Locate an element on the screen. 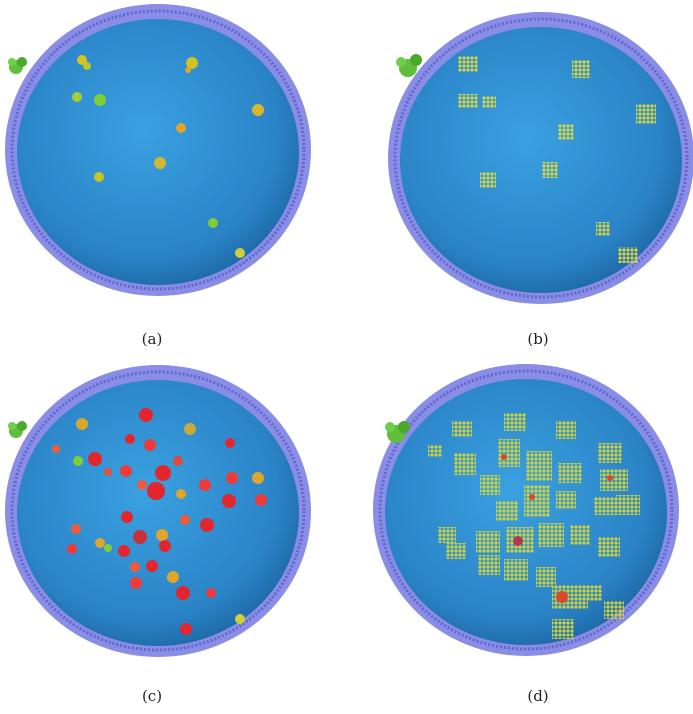 The width and height of the screenshot is (693, 714). caption-c: (c) is located at coordinates (152, 696).